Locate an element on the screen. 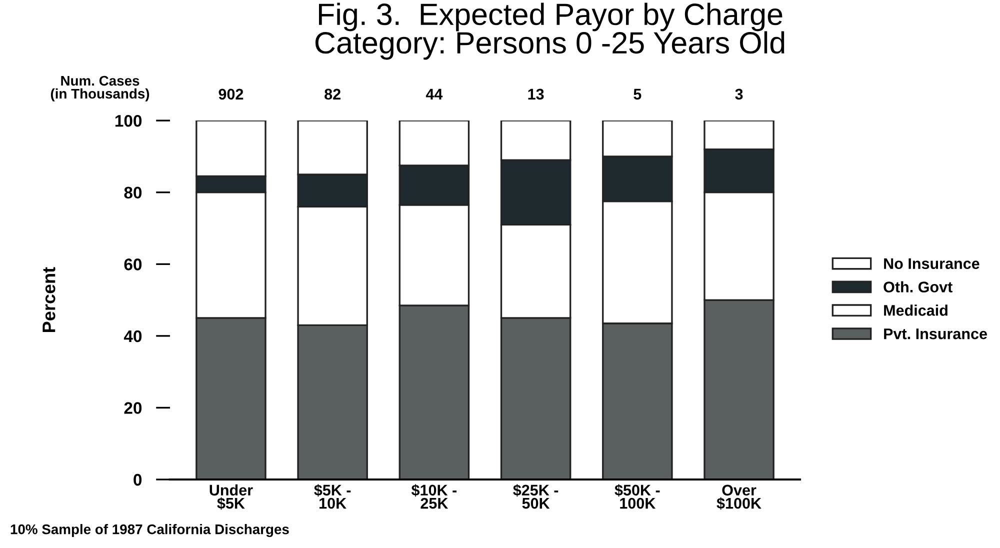  x-tick-label: $10K - 25K is located at coordinates (434, 496).